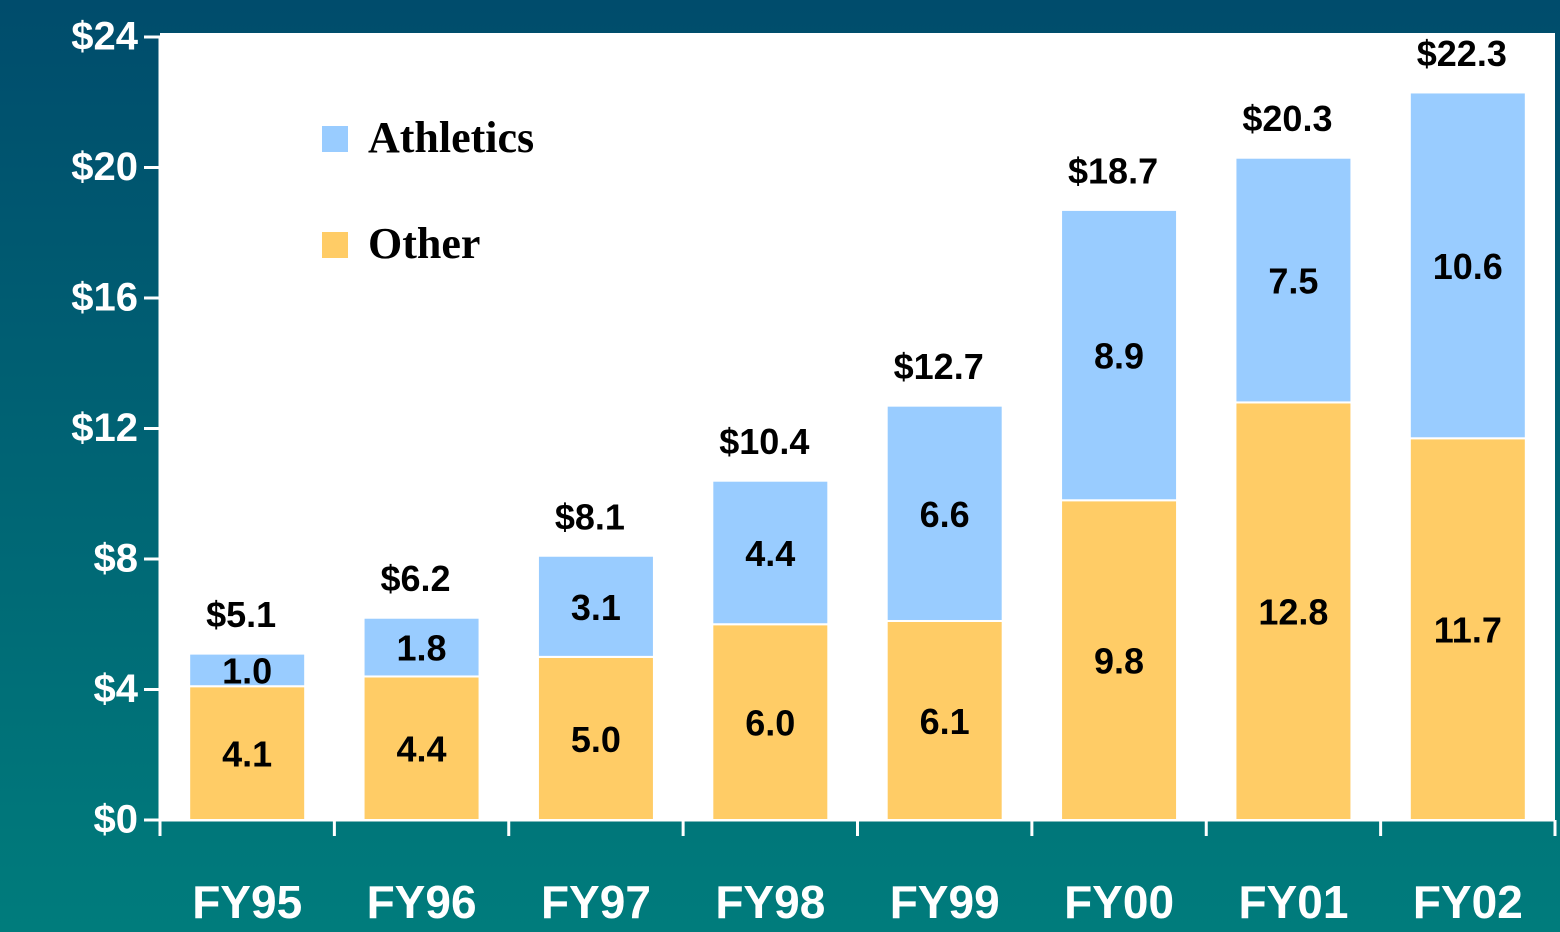  Describe the element at coordinates (764, 441) in the screenshot. I see `total-label: $10.4` at that location.